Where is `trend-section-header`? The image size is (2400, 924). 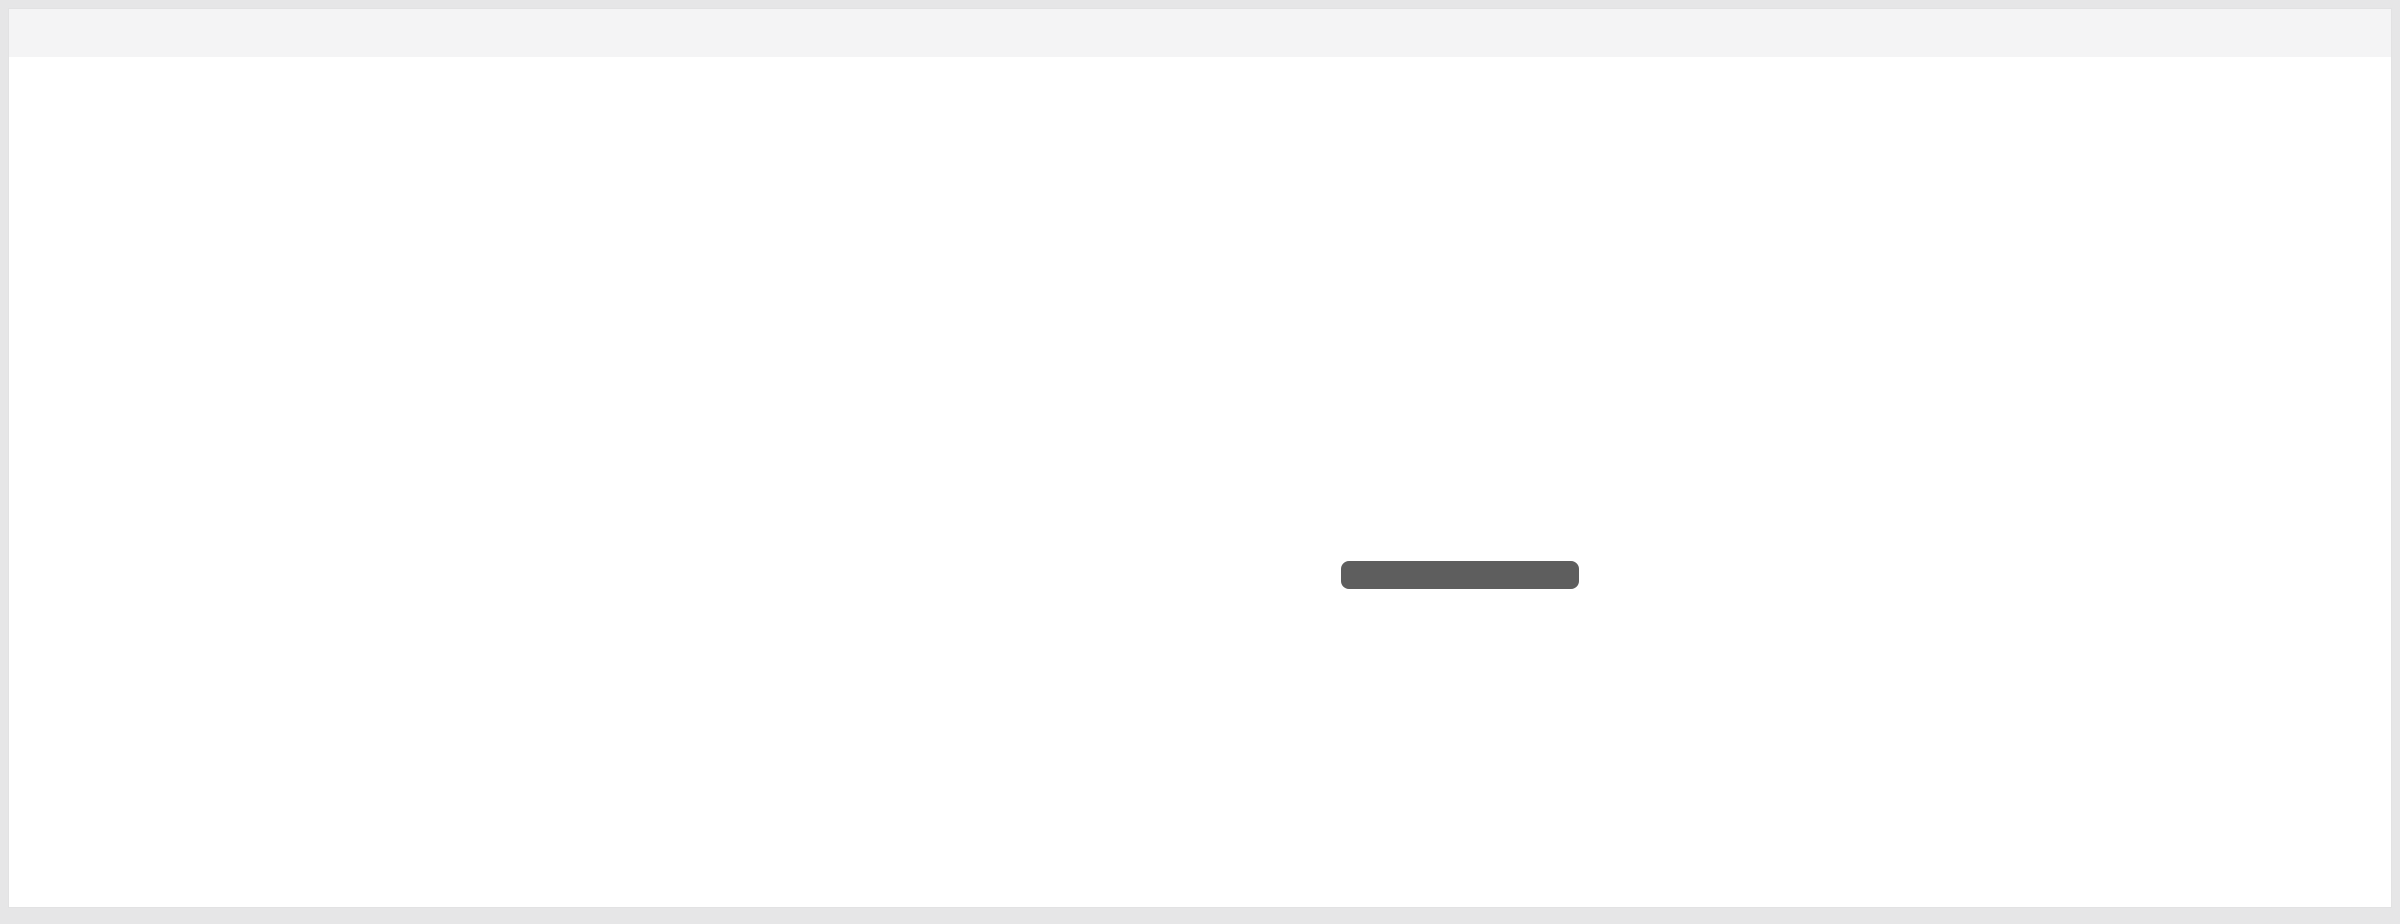 trend-section-header is located at coordinates (1200, 338).